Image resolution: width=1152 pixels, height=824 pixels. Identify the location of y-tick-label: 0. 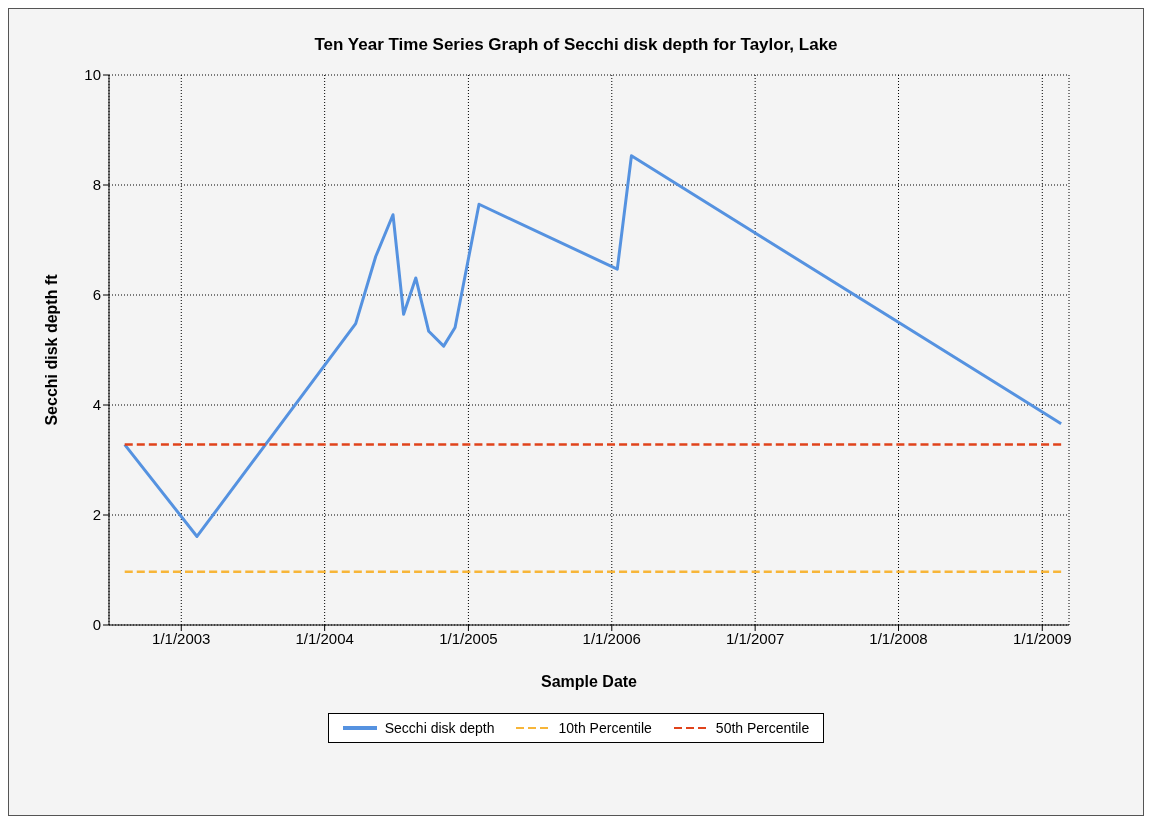
(96, 625).